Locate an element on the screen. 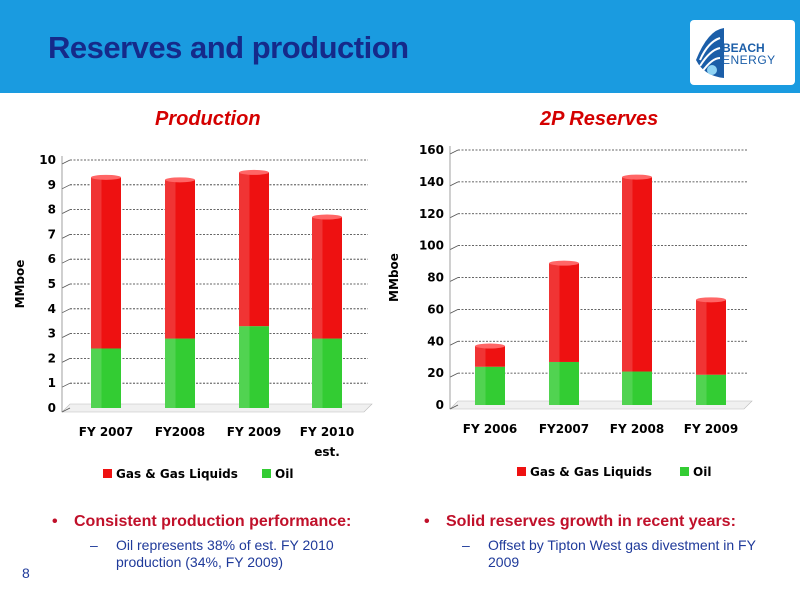  production-category-label: FY 2009 is located at coordinates (254, 432).